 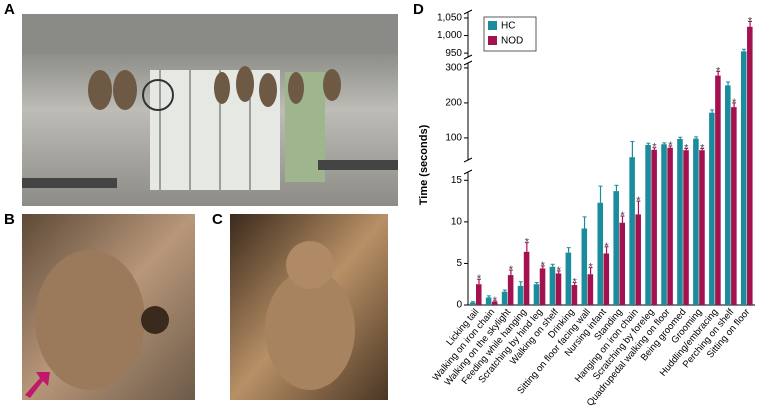 I want to click on panel-label: A, so click(x=9, y=9).